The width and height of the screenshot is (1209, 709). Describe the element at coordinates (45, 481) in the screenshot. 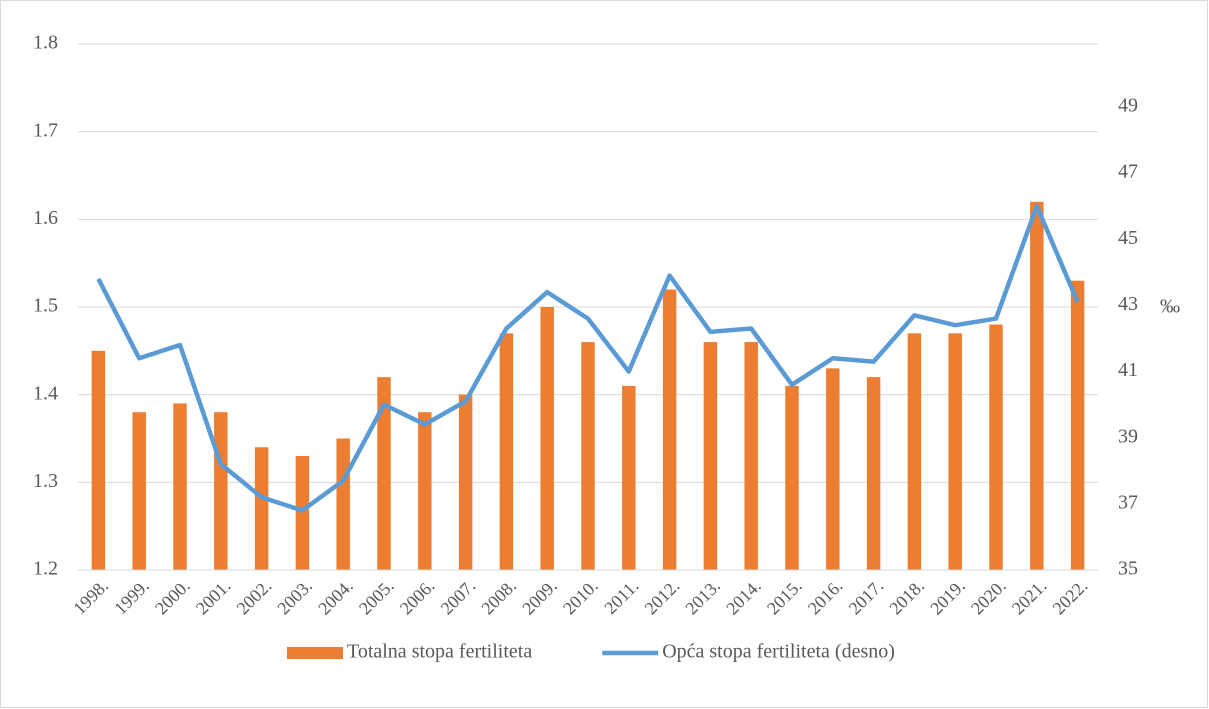

I see `y-tick-label: 1.3` at that location.